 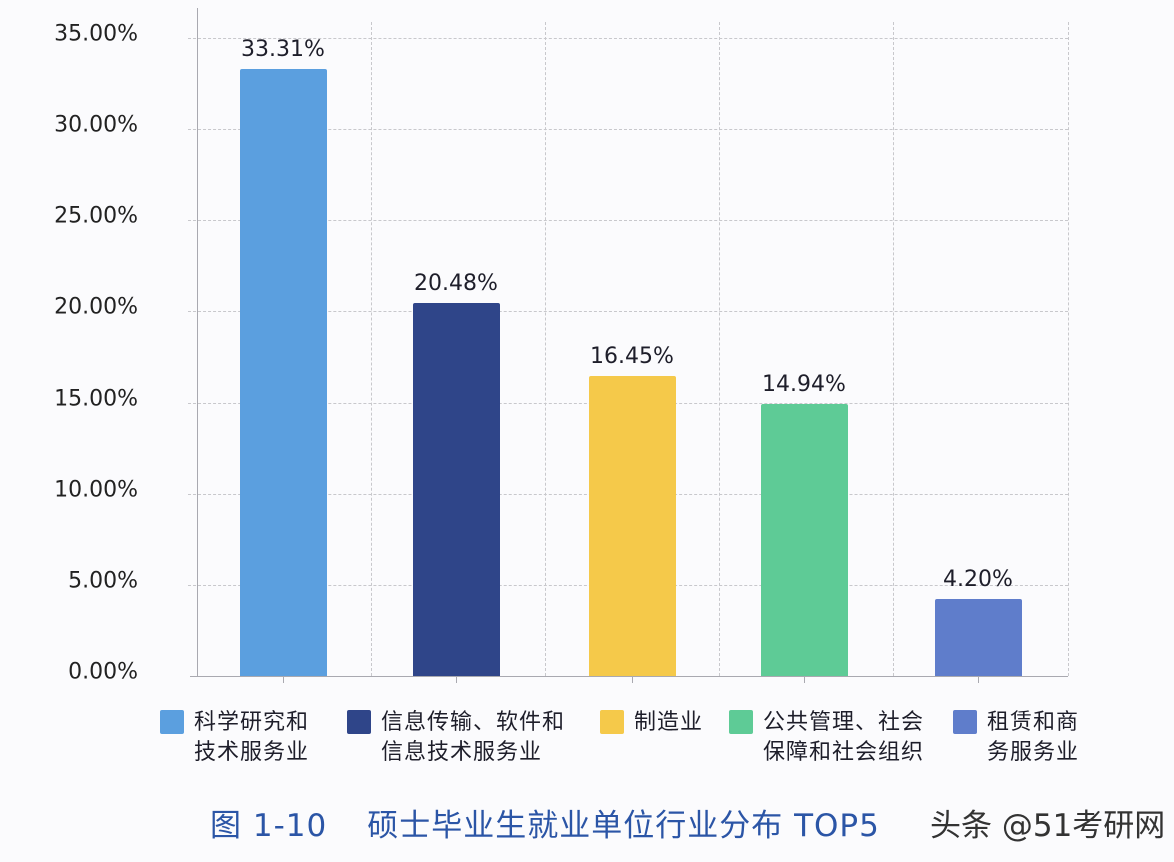 I want to click on legend-label: 科学研究和 技术服务业, so click(x=252, y=737).